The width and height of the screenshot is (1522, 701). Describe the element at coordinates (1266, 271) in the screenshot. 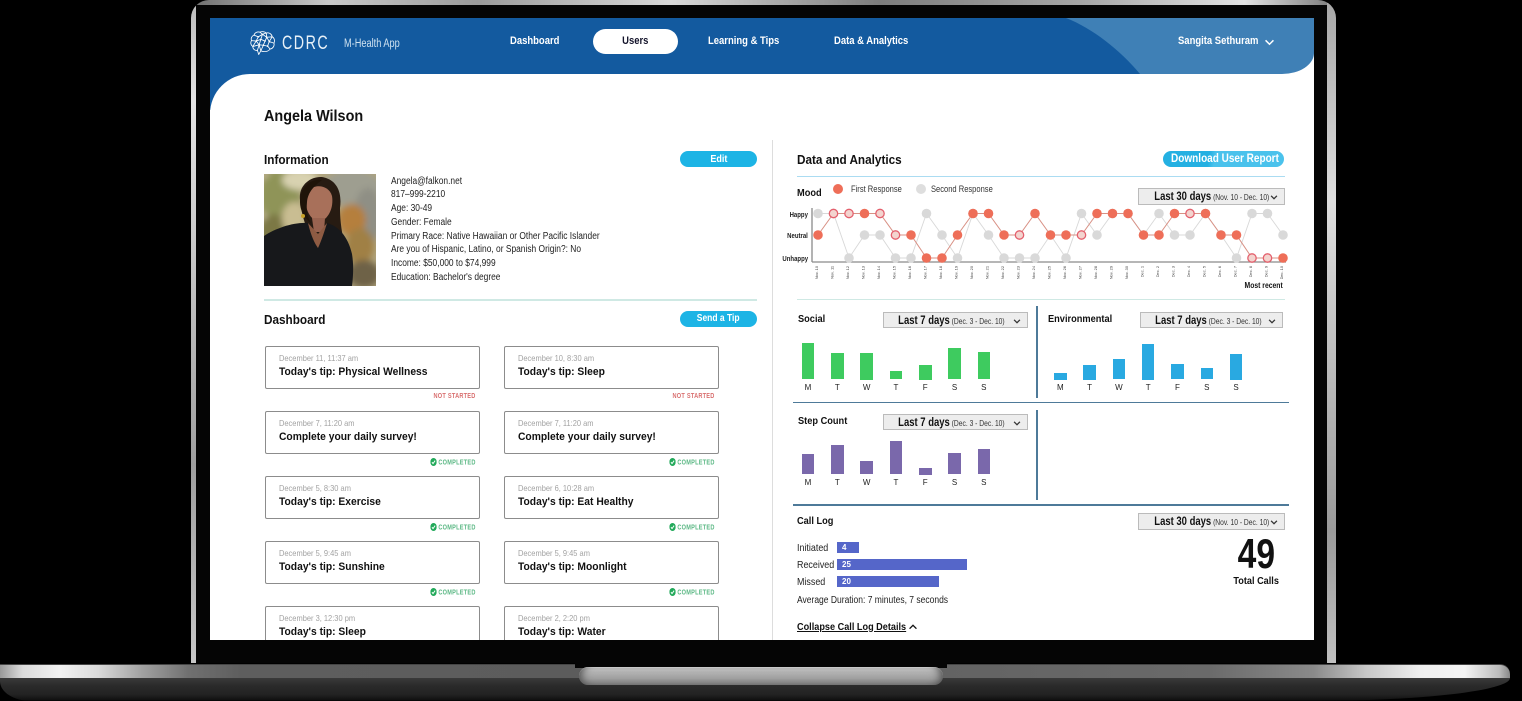

I see `svg-text: Dec. 9` at that location.